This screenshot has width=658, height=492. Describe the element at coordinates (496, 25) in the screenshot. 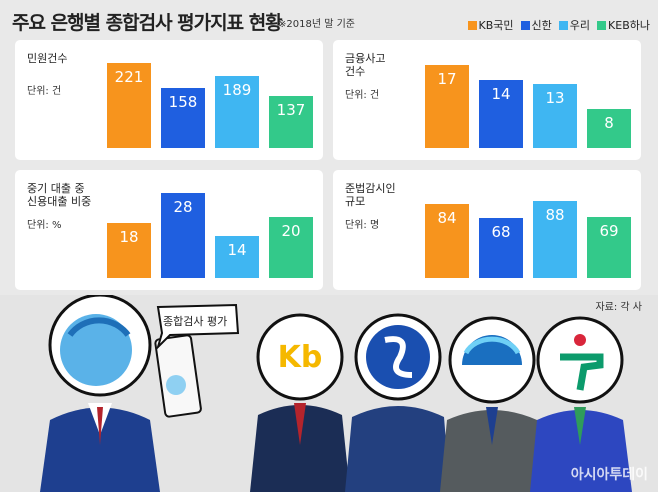

I see `legend-label: KB국민` at that location.